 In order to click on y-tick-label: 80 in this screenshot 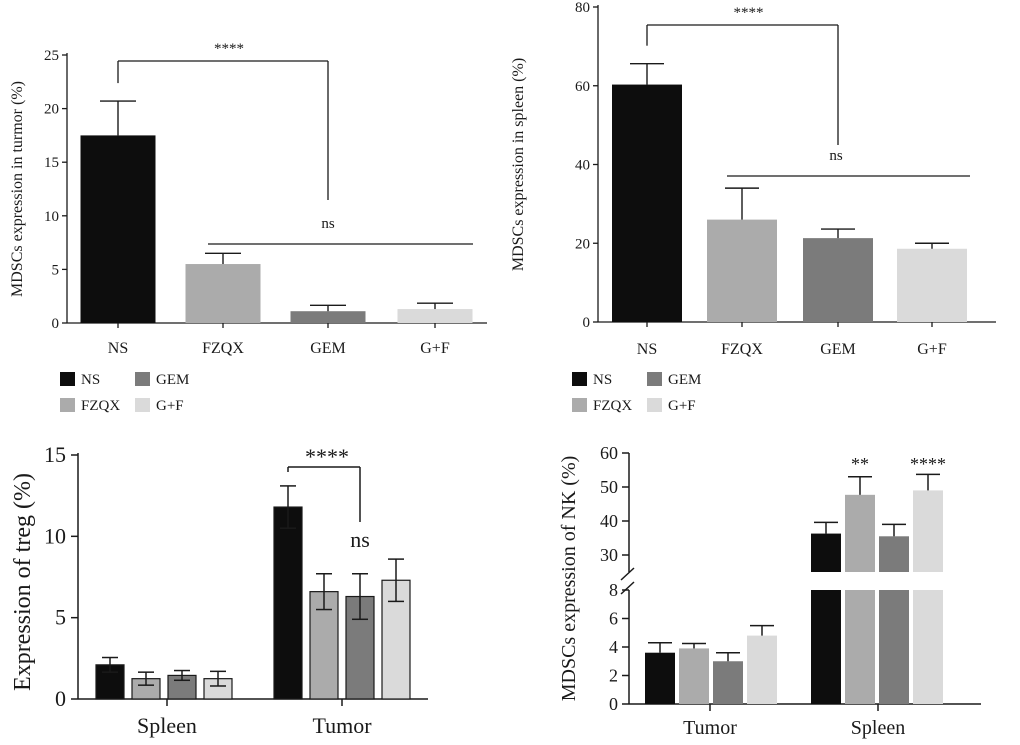, I will do `click(582, 8)`.